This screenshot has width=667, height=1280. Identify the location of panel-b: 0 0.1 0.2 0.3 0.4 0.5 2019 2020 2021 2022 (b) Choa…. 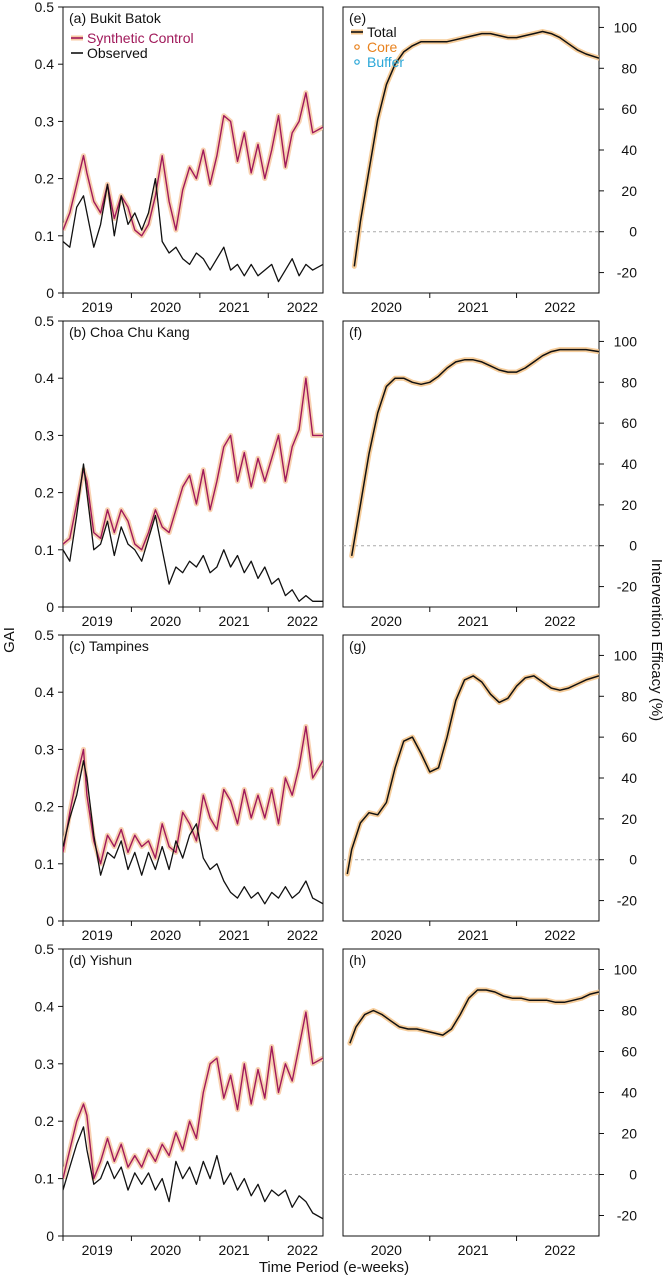
(179, 471).